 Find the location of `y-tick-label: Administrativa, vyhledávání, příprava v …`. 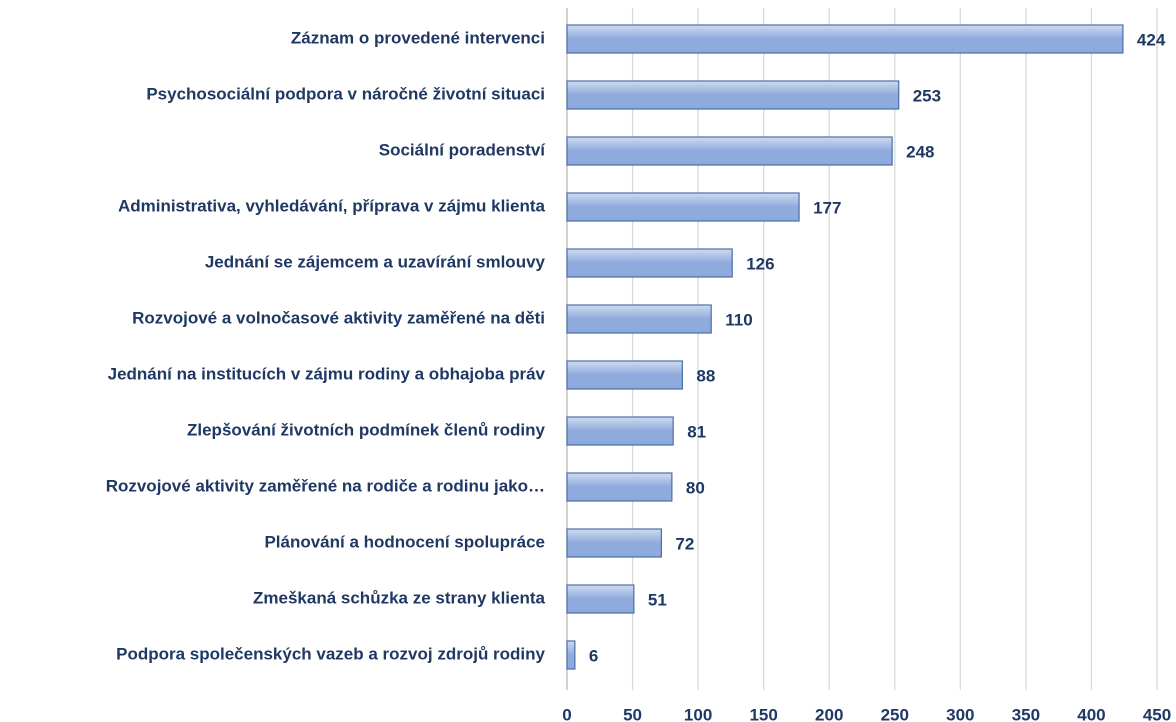

y-tick-label: Administrativa, vyhledávání, příprava v … is located at coordinates (332, 205).